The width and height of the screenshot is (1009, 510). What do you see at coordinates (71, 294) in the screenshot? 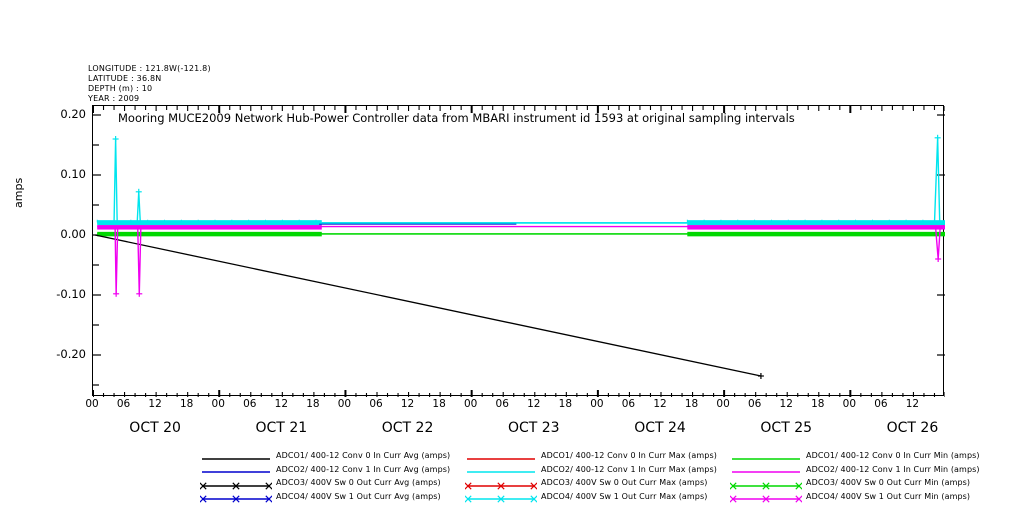
I see `y-tick-label: -0.10` at bounding box center [71, 294].